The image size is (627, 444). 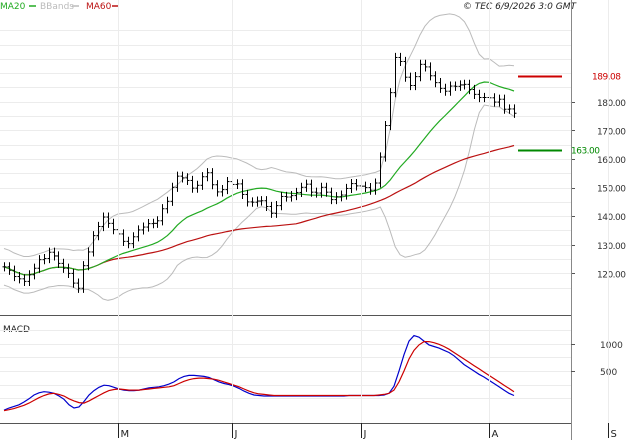 What do you see at coordinates (611, 104) in the screenshot?
I see `price-tick-label: 180.00` at bounding box center [611, 104].